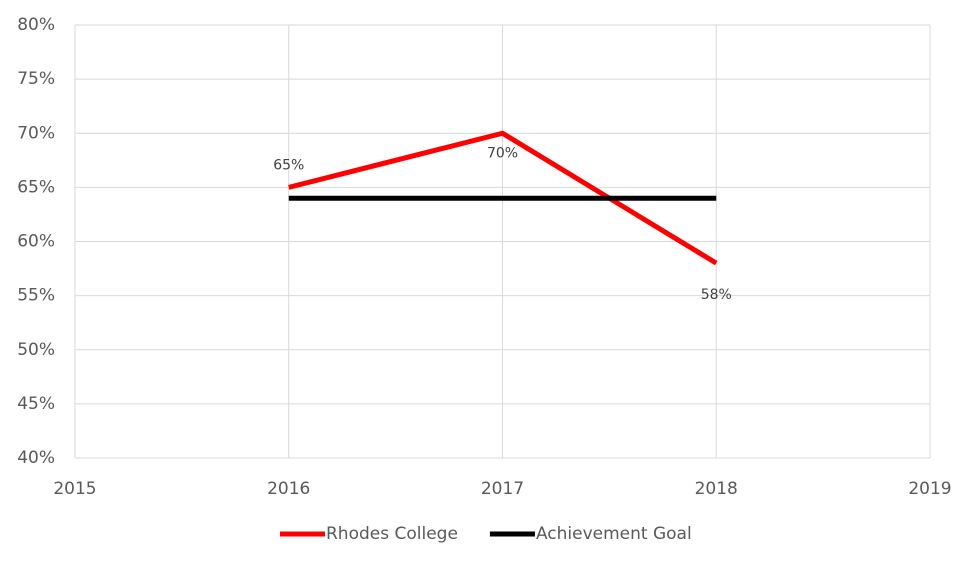 Image resolution: width=975 pixels, height=566 pixels. Describe the element at coordinates (614, 534) in the screenshot. I see `legend-label: Achievement Goal` at that location.